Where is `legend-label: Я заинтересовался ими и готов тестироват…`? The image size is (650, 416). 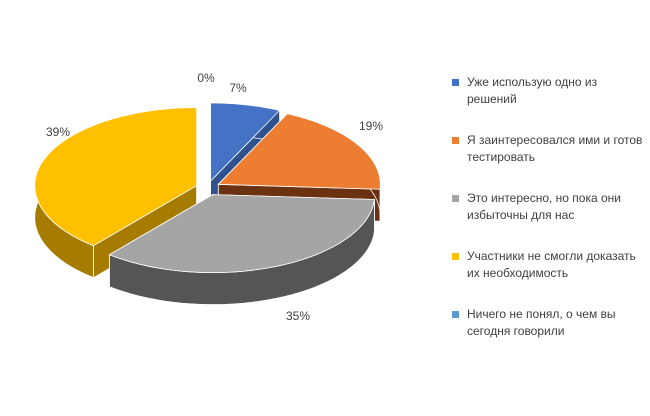 legend-label: Я заинтересовался ими и готов тестироват… is located at coordinates (555, 148).